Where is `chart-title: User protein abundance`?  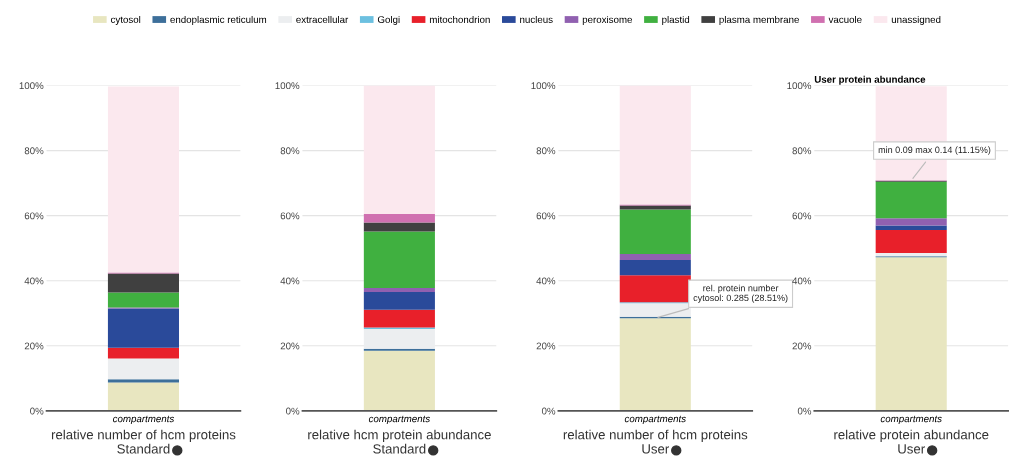
chart-title: User protein abundance is located at coordinates (870, 80).